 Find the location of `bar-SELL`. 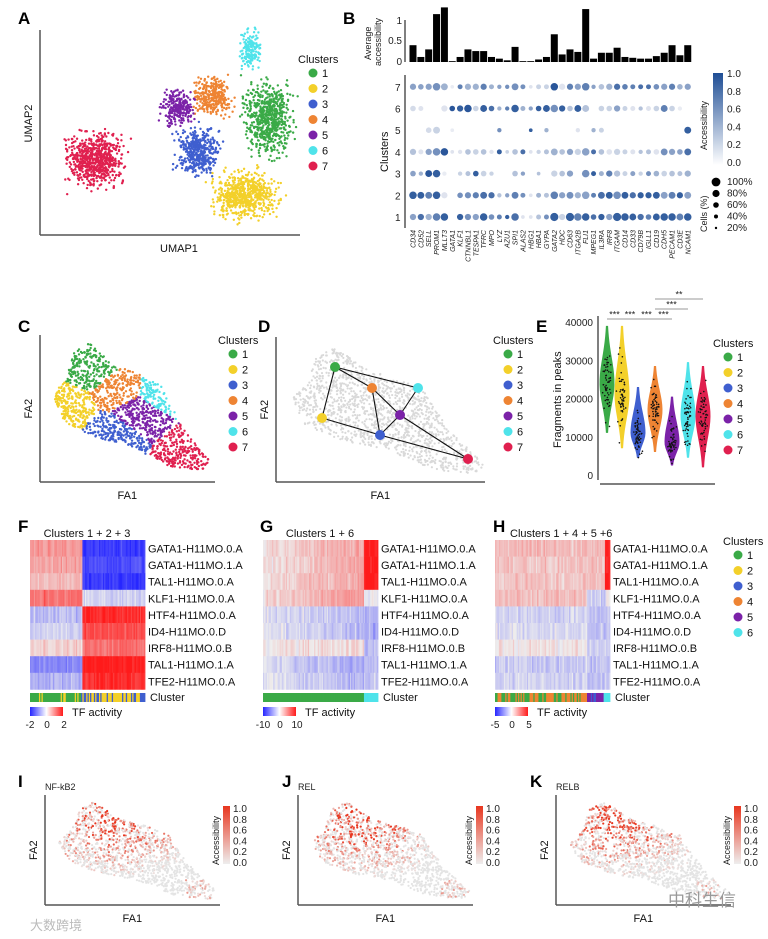

bar-SELL is located at coordinates (429, 55).